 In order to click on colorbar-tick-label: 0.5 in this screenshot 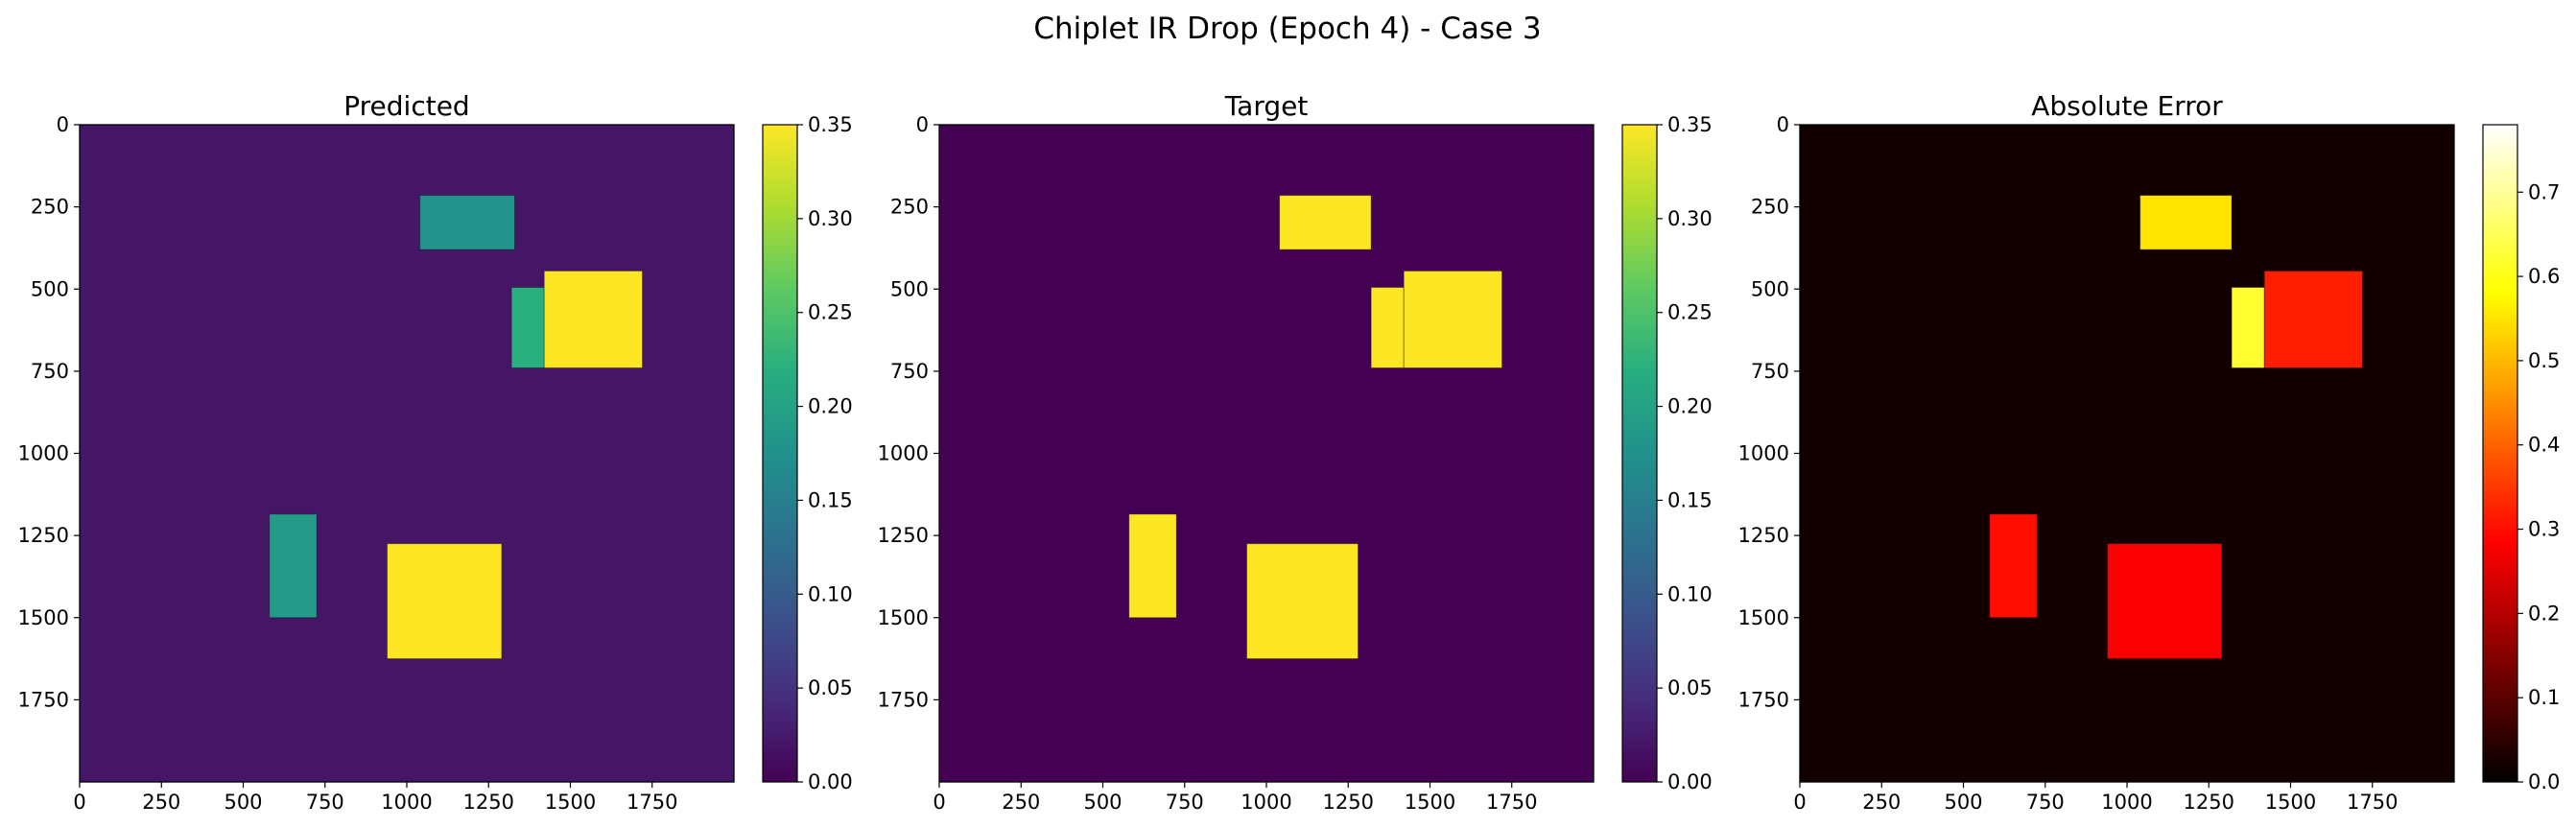, I will do `click(2544, 360)`.